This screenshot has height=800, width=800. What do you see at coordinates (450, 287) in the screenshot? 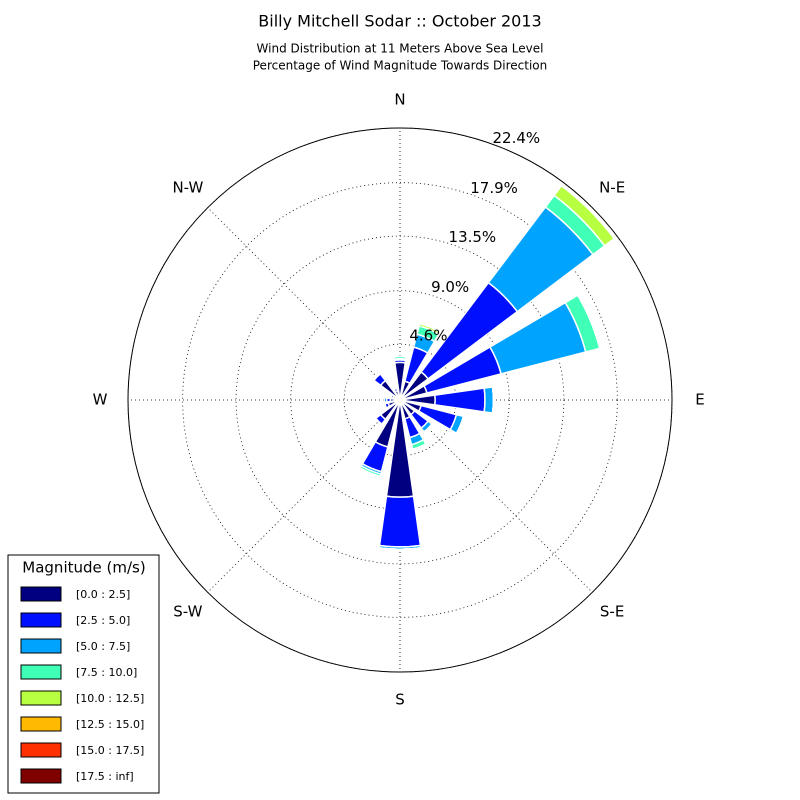
I see `r-tick-label: 9.0%` at bounding box center [450, 287].